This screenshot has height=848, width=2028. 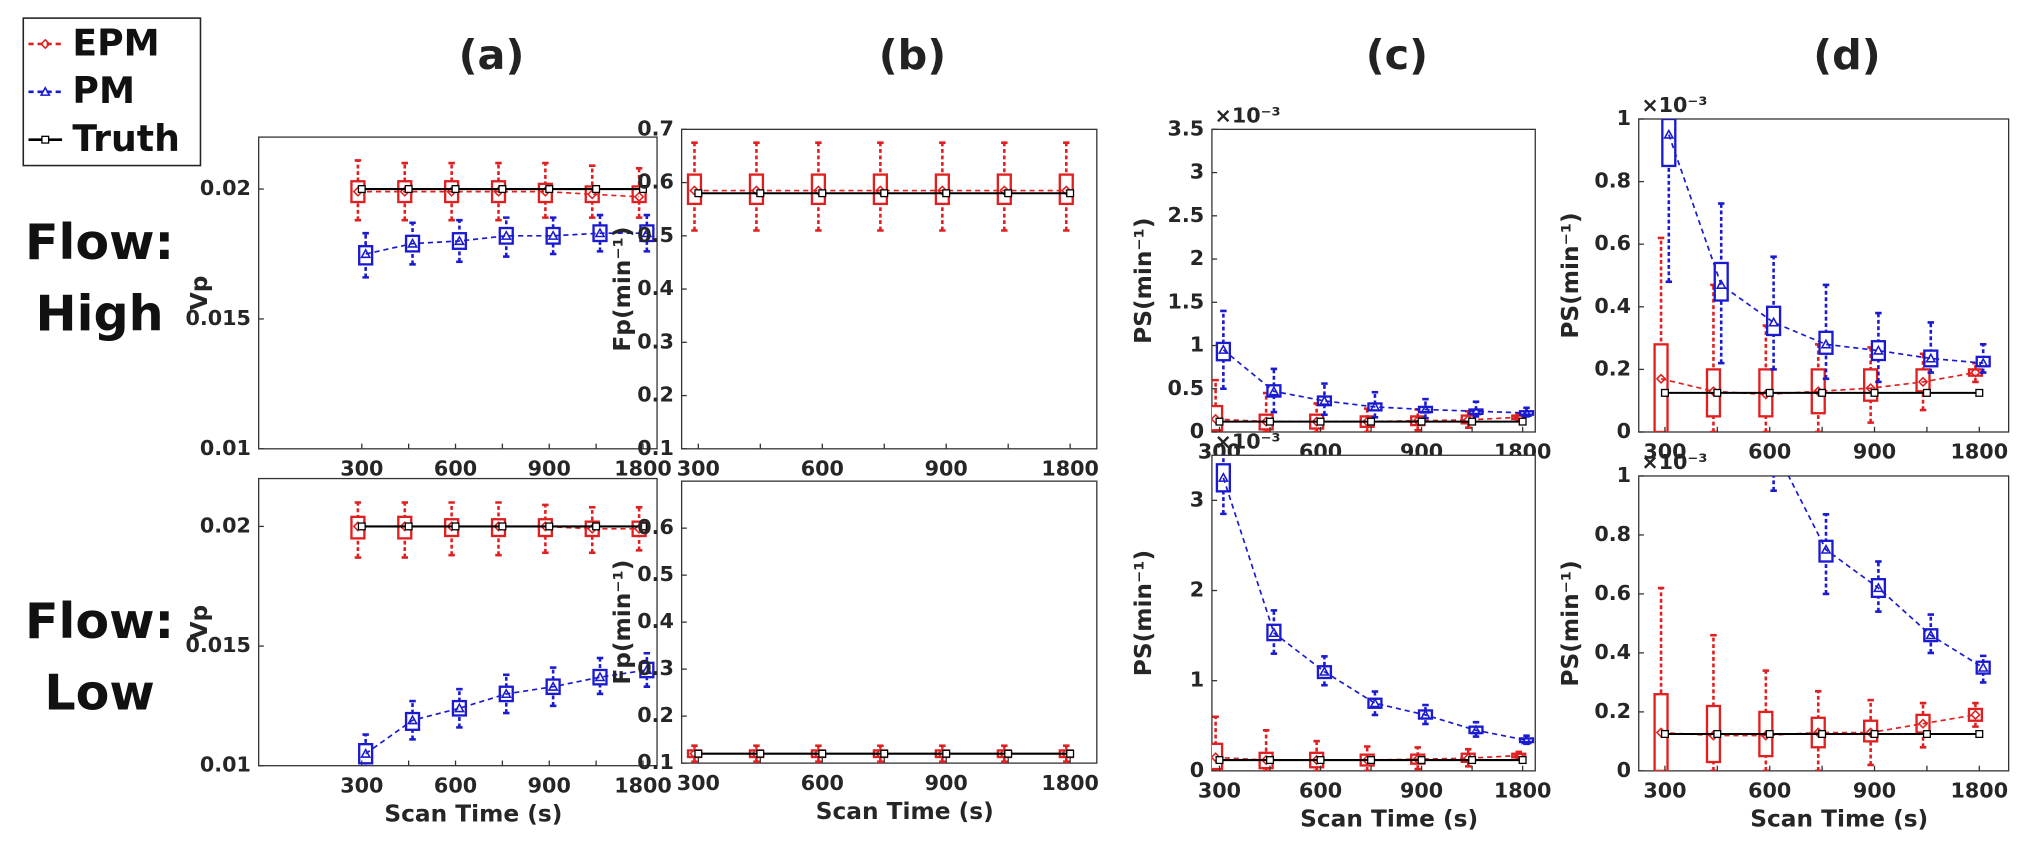 What do you see at coordinates (912, 55) in the screenshot?
I see `column-title: (b)` at bounding box center [912, 55].